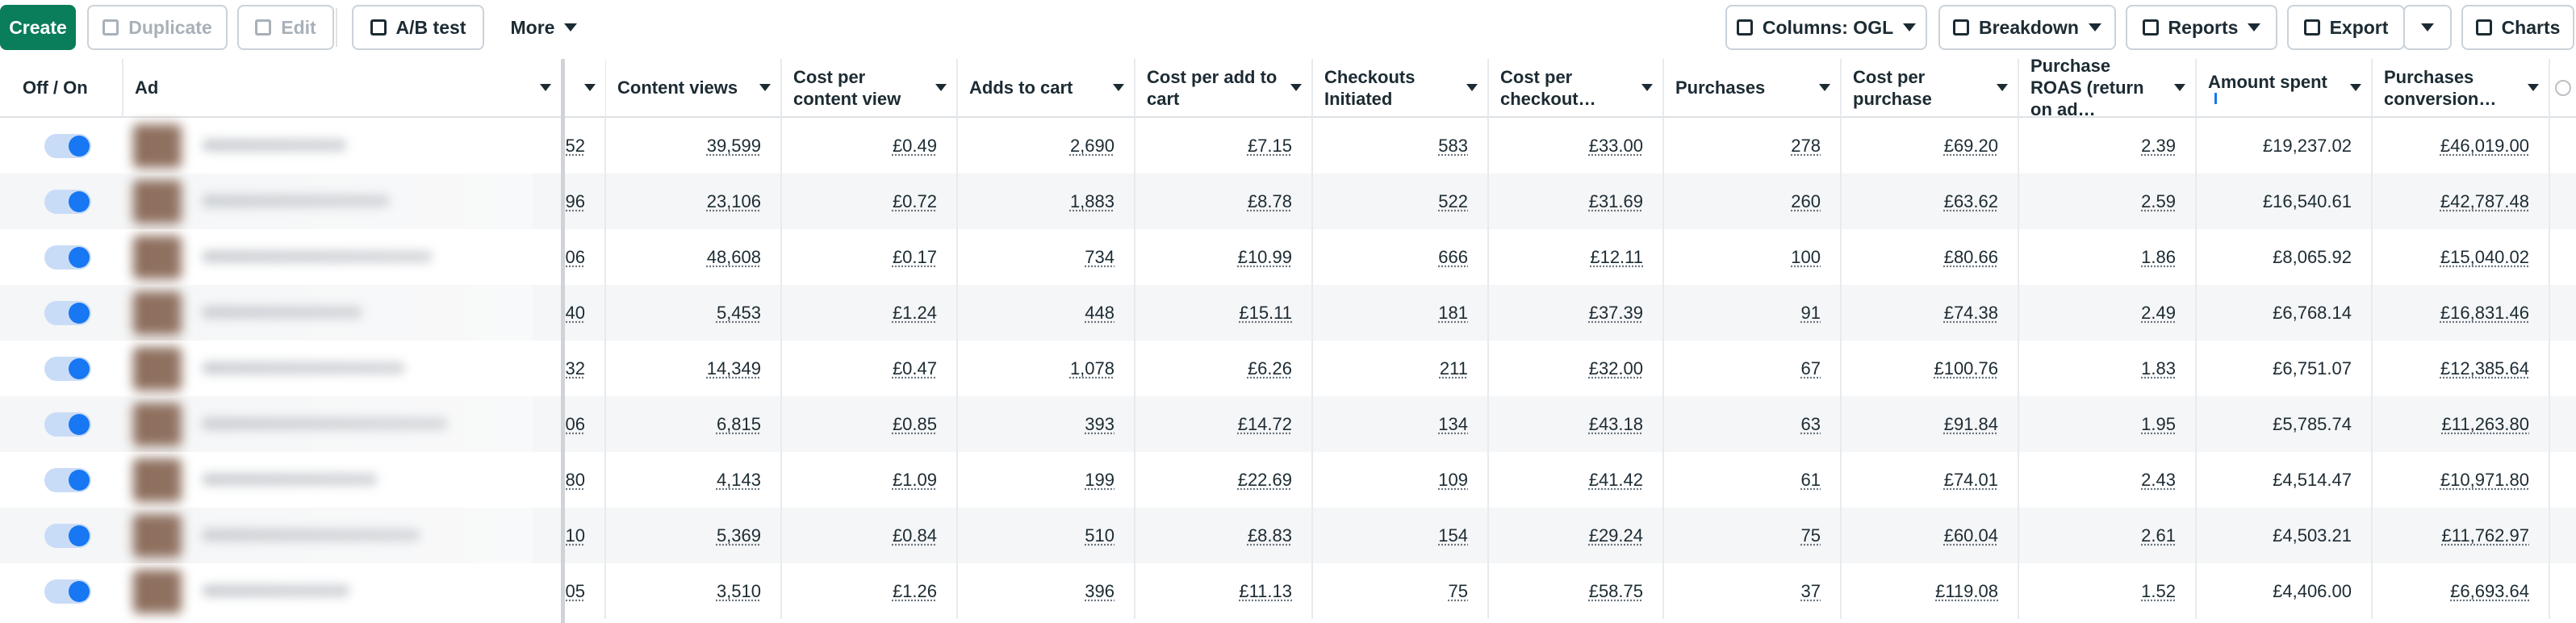  Describe the element at coordinates (1401, 257) in the screenshot. I see `table-cell: 666` at that location.